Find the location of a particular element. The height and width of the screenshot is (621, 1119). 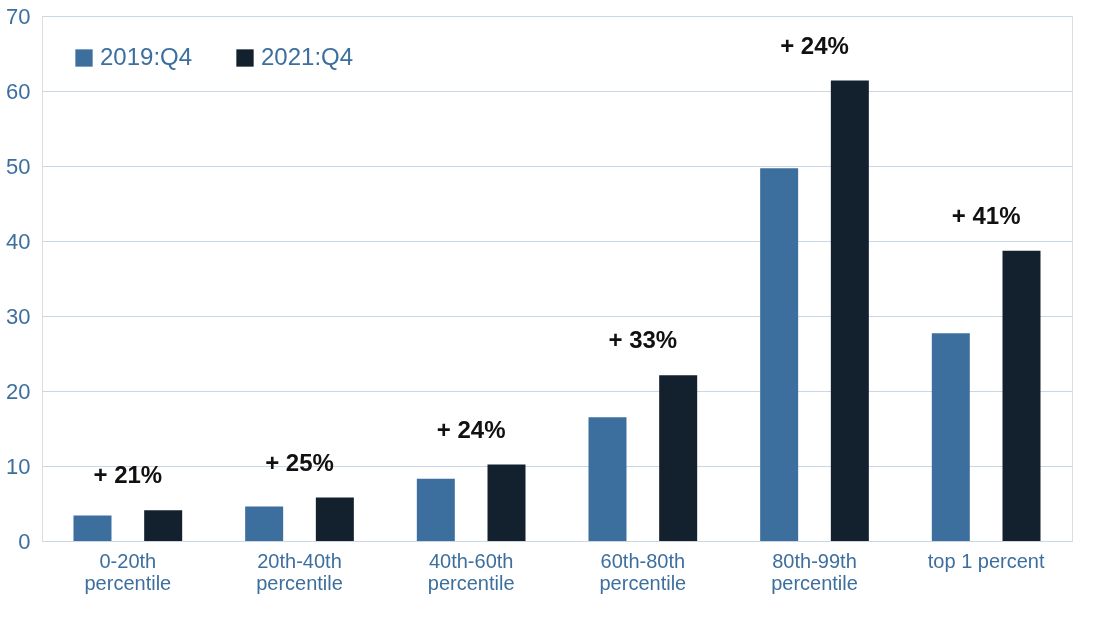

annotation: + 25% is located at coordinates (299, 462).